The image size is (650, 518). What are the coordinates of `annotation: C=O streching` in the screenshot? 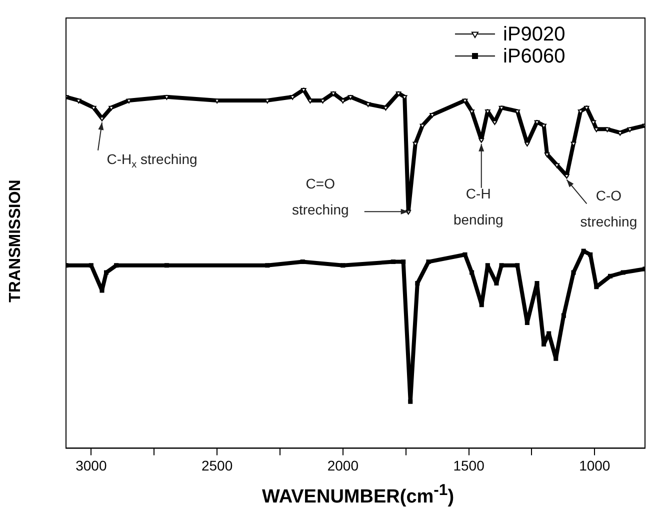 It's located at (320, 196).